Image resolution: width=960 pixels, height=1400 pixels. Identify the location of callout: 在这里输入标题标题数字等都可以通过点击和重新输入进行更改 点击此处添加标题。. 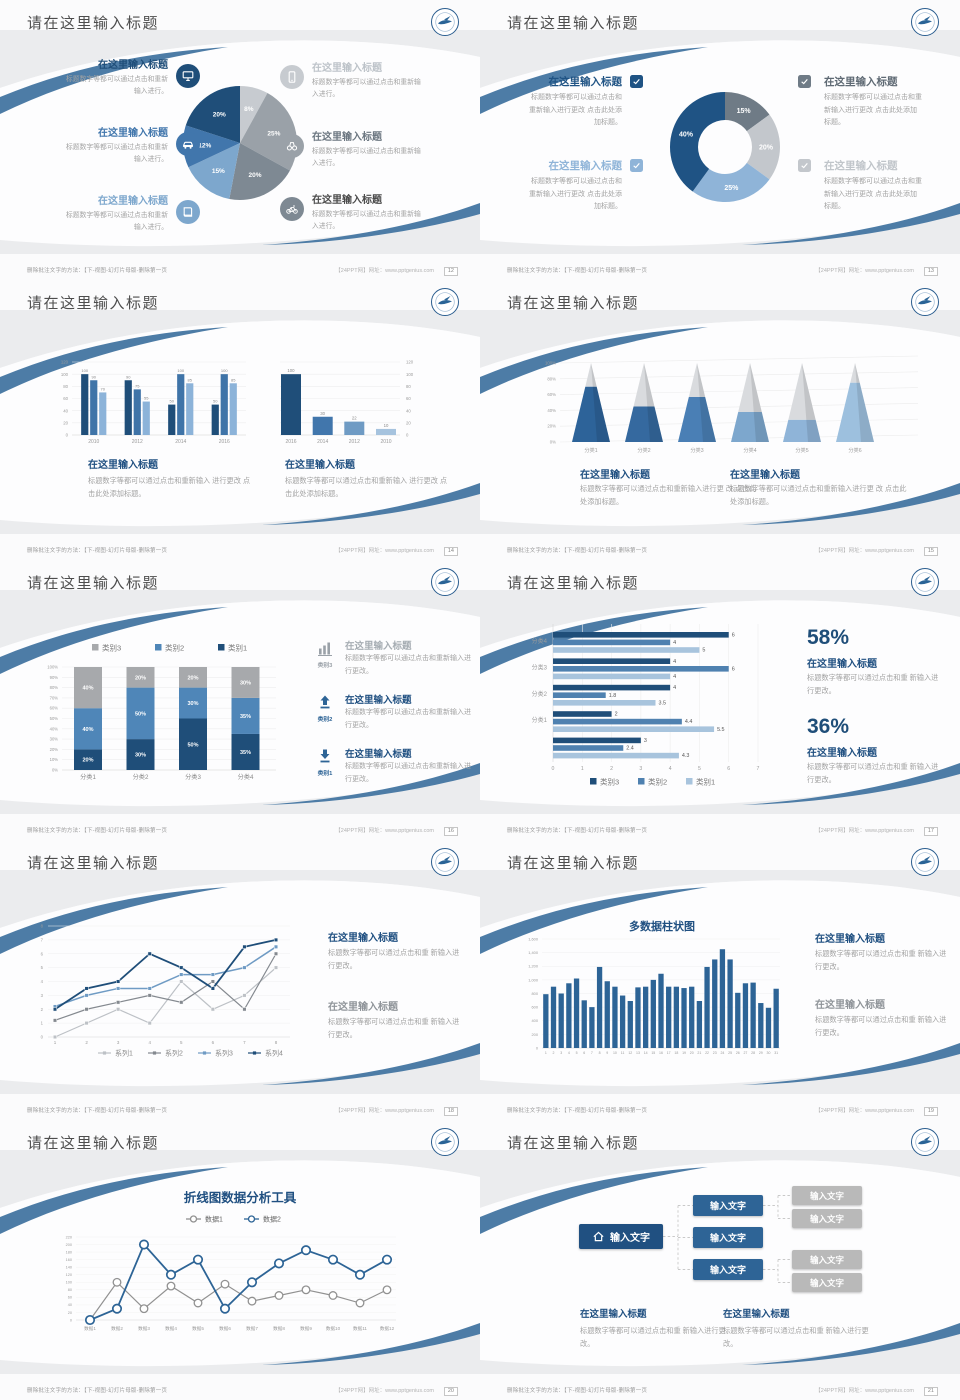
(873, 186).